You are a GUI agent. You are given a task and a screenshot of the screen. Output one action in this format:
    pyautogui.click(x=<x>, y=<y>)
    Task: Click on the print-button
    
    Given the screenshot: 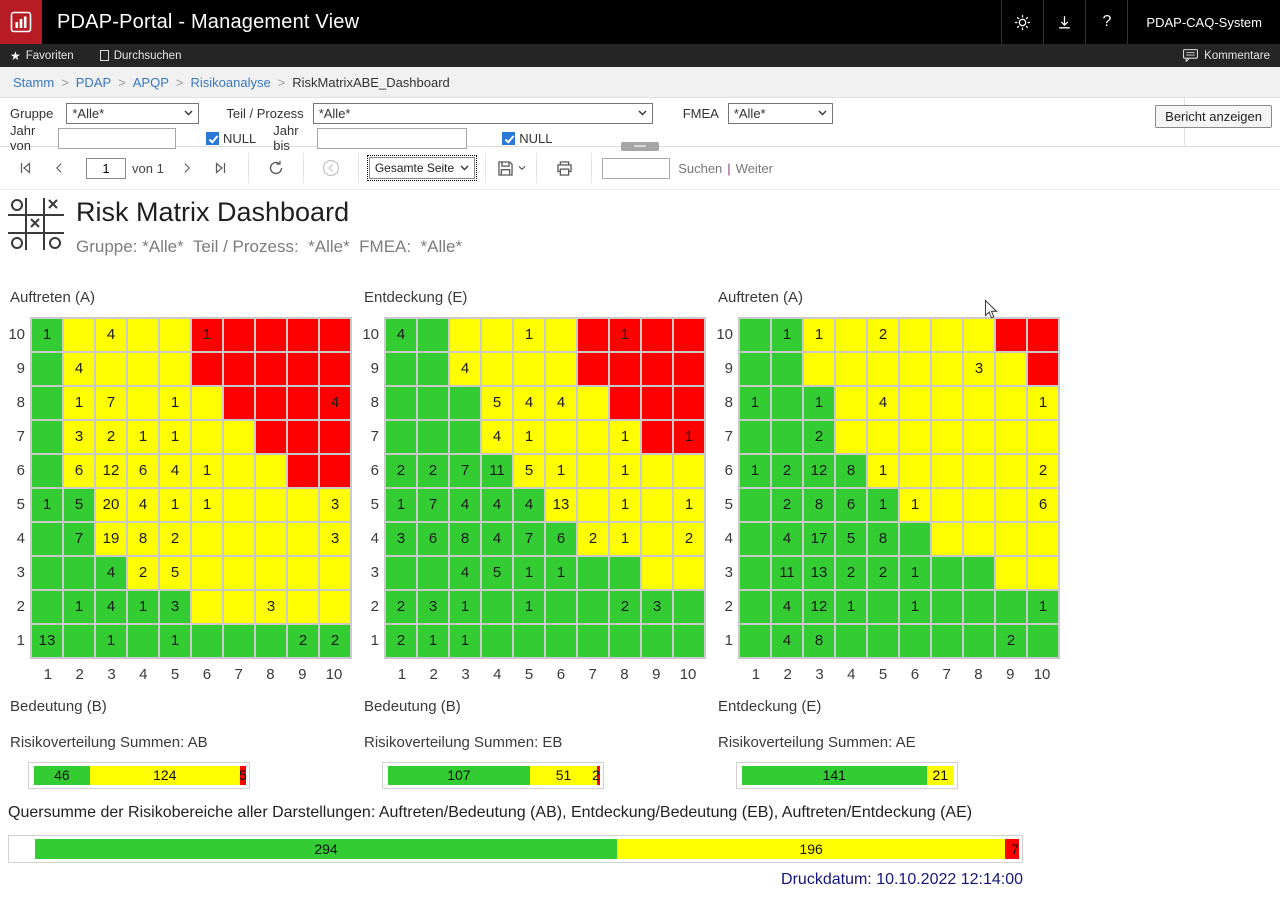 What is the action you would take?
    pyautogui.click(x=564, y=168)
    